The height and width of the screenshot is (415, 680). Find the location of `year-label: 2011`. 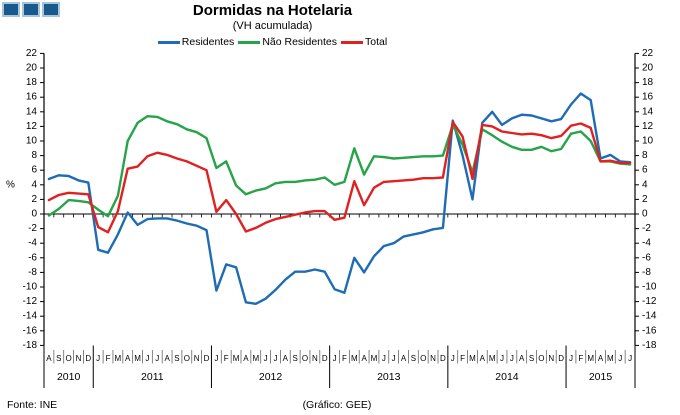

year-label: 2011 is located at coordinates (152, 377).